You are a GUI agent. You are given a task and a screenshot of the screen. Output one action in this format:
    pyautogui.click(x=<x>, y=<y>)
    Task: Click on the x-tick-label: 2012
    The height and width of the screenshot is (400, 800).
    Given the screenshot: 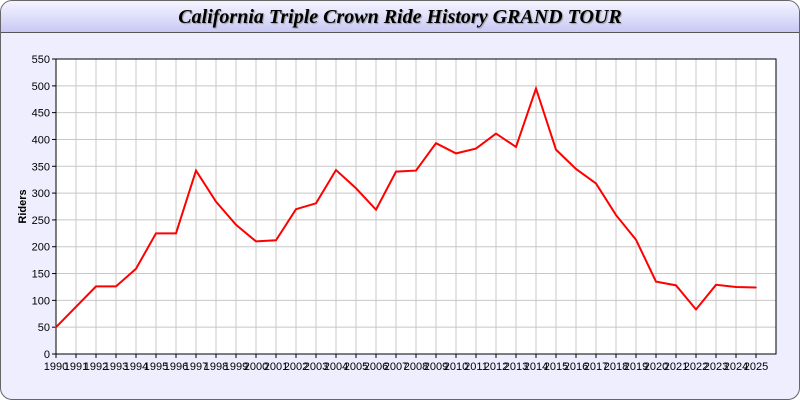 What is the action you would take?
    pyautogui.click(x=496, y=367)
    